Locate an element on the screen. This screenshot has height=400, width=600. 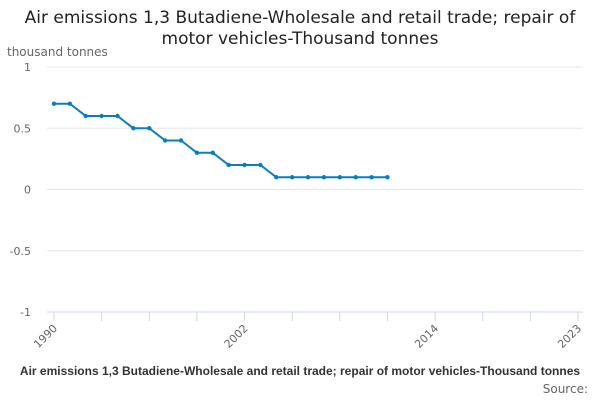
y-tick-label: 0.5 is located at coordinates (23, 128).